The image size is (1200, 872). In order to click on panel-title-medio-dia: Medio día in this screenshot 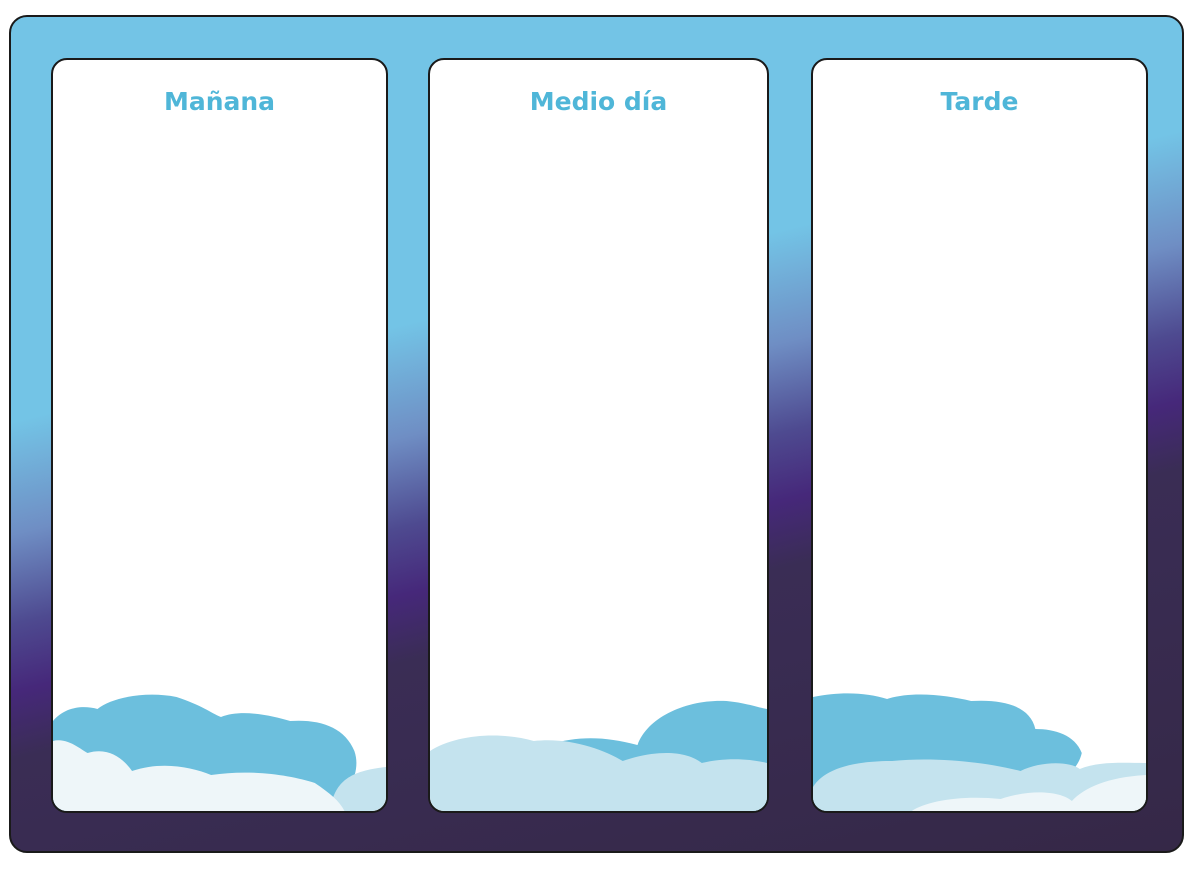, I will do `click(598, 101)`.